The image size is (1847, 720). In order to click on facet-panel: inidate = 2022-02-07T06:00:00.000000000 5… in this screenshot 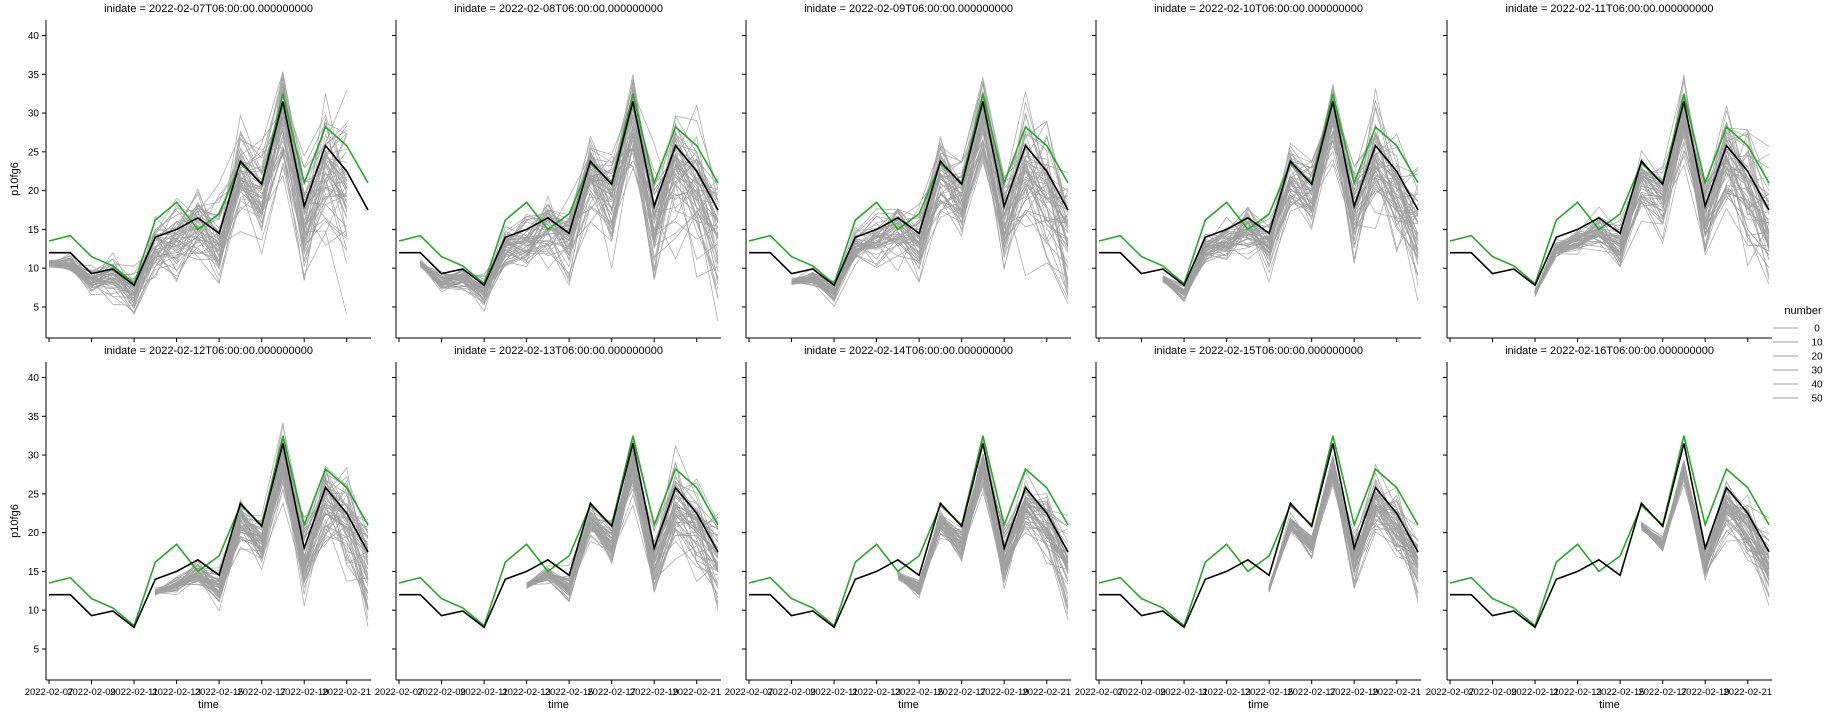, I will do `click(190, 172)`.